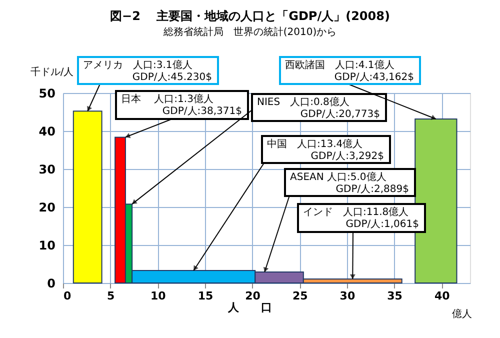 This screenshot has width=500, height=338. What do you see at coordinates (110, 296) in the screenshot?
I see `x-tick-label: 5` at bounding box center [110, 296].